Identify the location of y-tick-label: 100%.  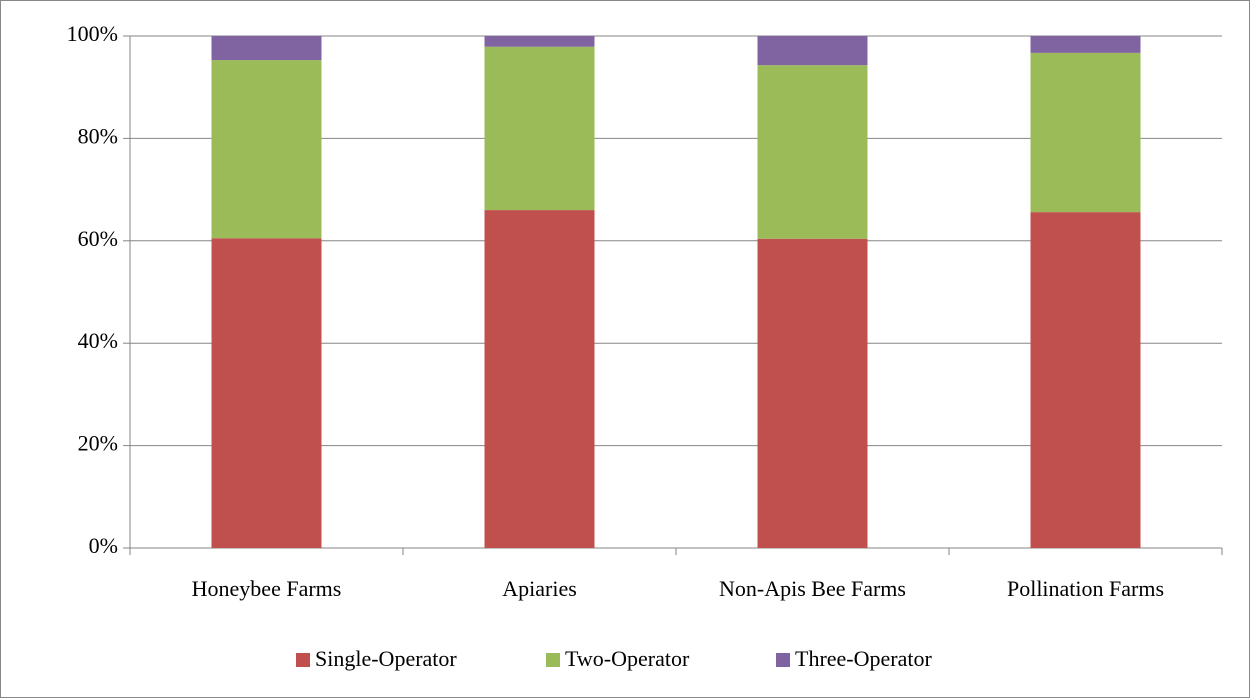
(92, 33).